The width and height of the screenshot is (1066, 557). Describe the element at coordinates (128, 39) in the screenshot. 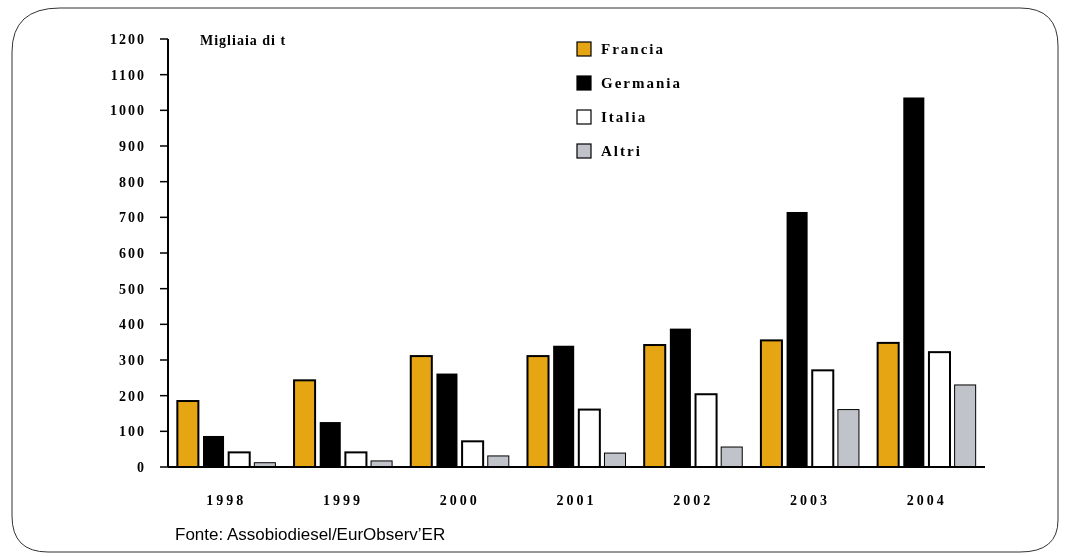

I see `y-tick-label: 1200` at that location.